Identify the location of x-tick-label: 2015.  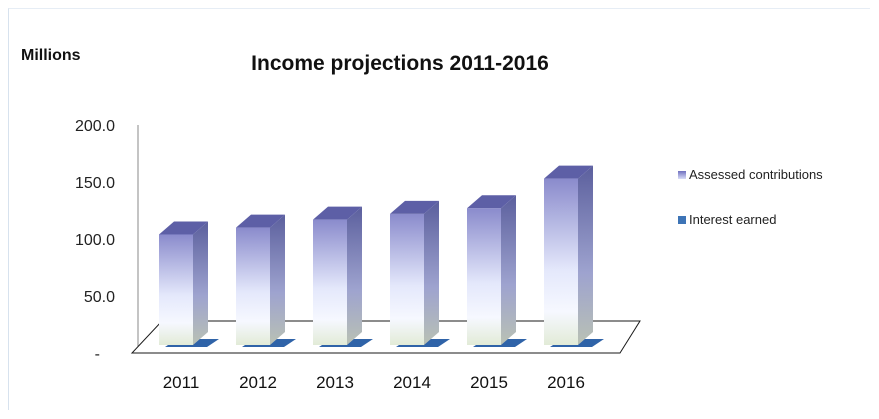
(489, 382).